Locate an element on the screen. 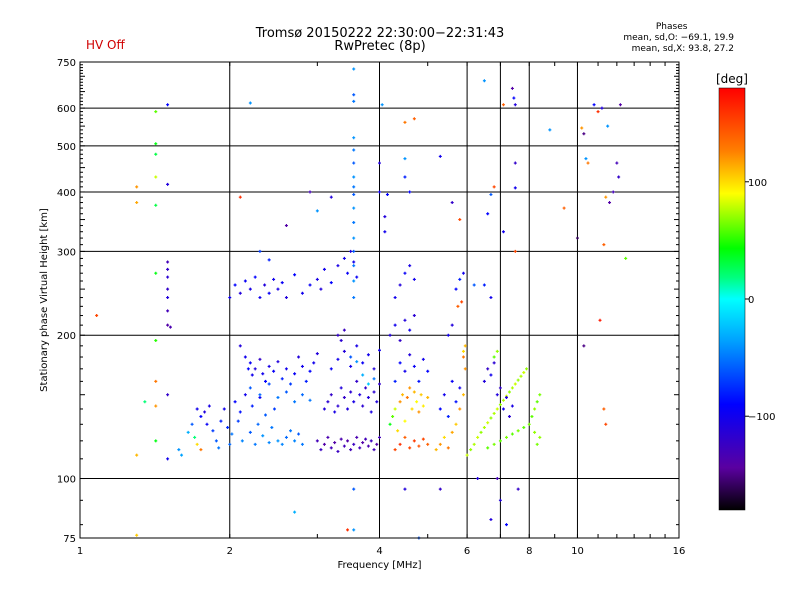 The height and width of the screenshot is (600, 800). y-tick-label: 100 is located at coordinates (66, 480).